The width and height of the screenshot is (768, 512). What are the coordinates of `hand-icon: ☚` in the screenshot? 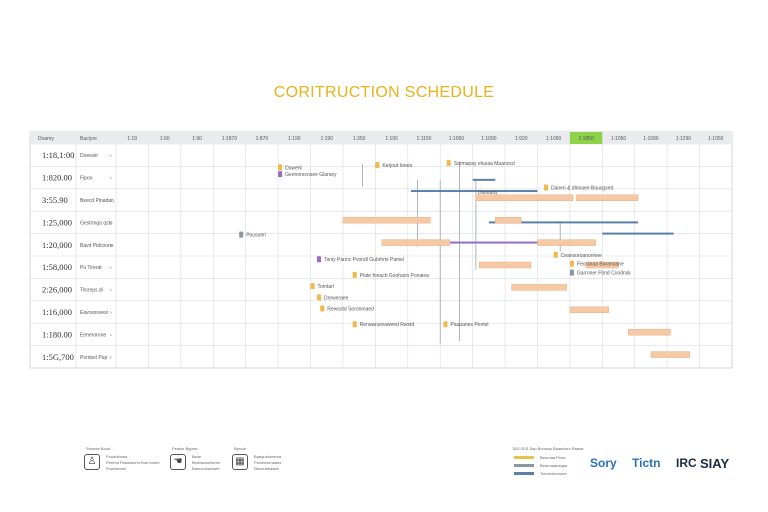 It's located at (178, 462).